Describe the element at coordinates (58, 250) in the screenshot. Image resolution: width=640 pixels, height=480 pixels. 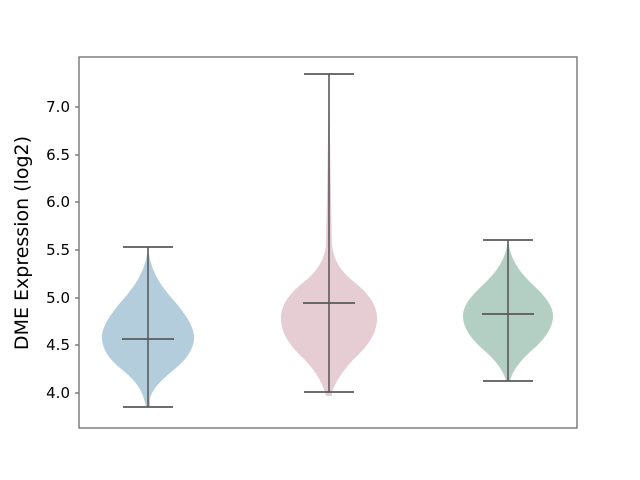
I see `y-tick-label-5-5: 5.5` at that location.